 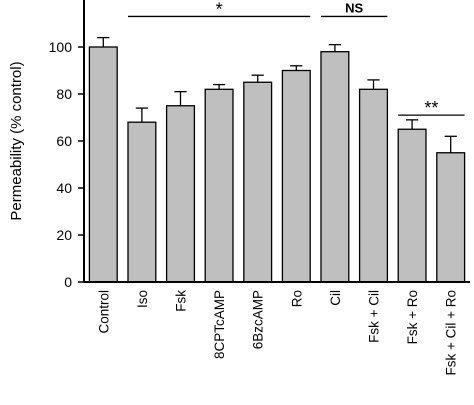 What do you see at coordinates (64, 188) in the screenshot?
I see `y-tick-label: 40` at bounding box center [64, 188].